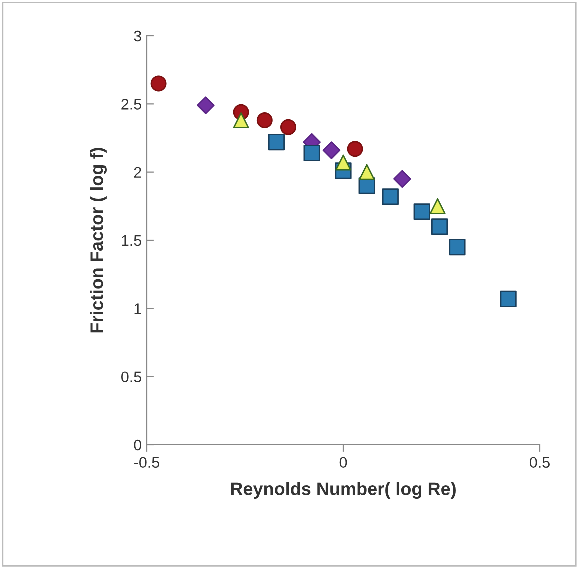 The image size is (579, 569). I want to click on y-tick-label: 2.5, so click(132, 104).